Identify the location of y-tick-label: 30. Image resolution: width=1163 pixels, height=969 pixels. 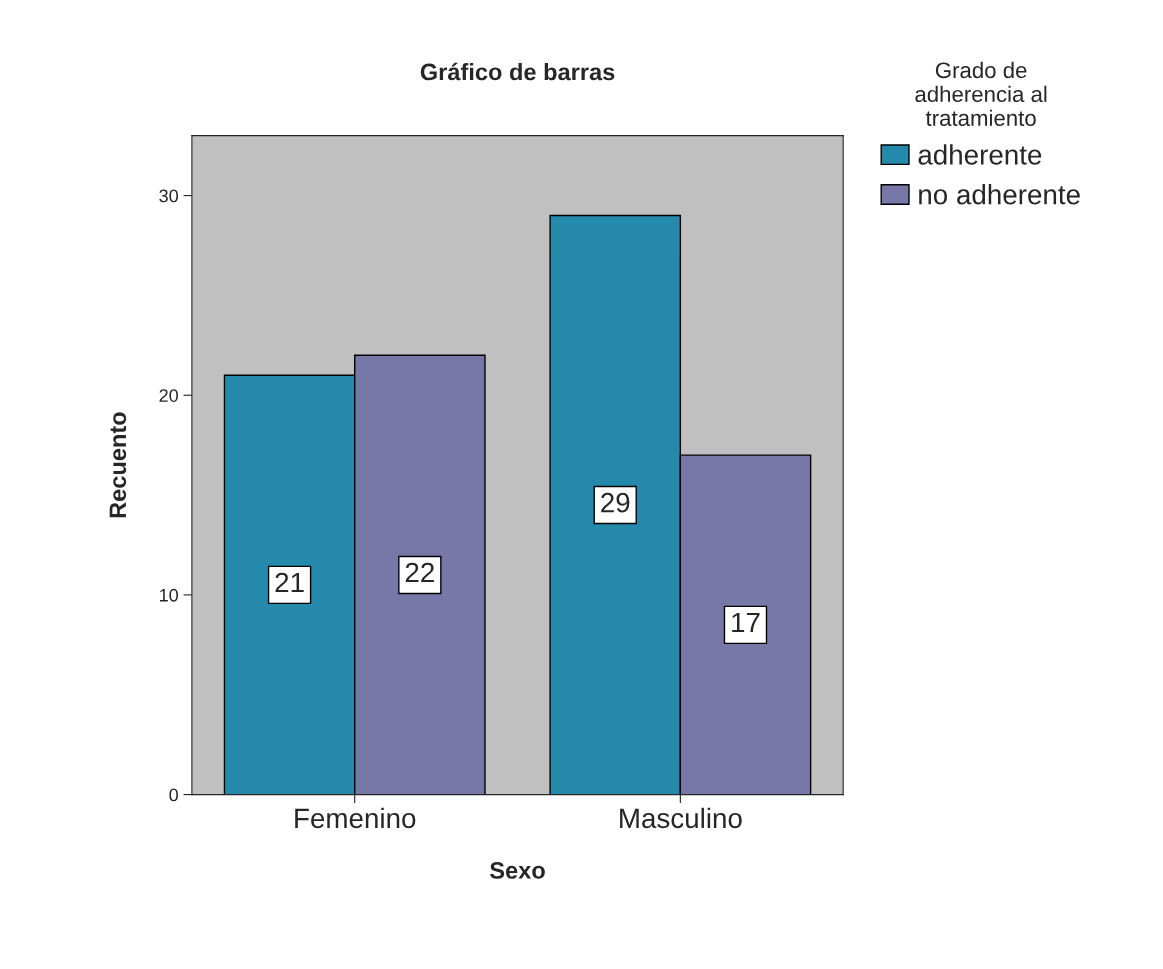
(168, 196).